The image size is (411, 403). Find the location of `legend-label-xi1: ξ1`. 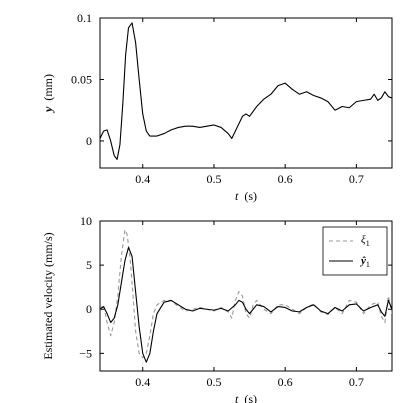

legend-label-xi1: ξ1 is located at coordinates (365, 241).